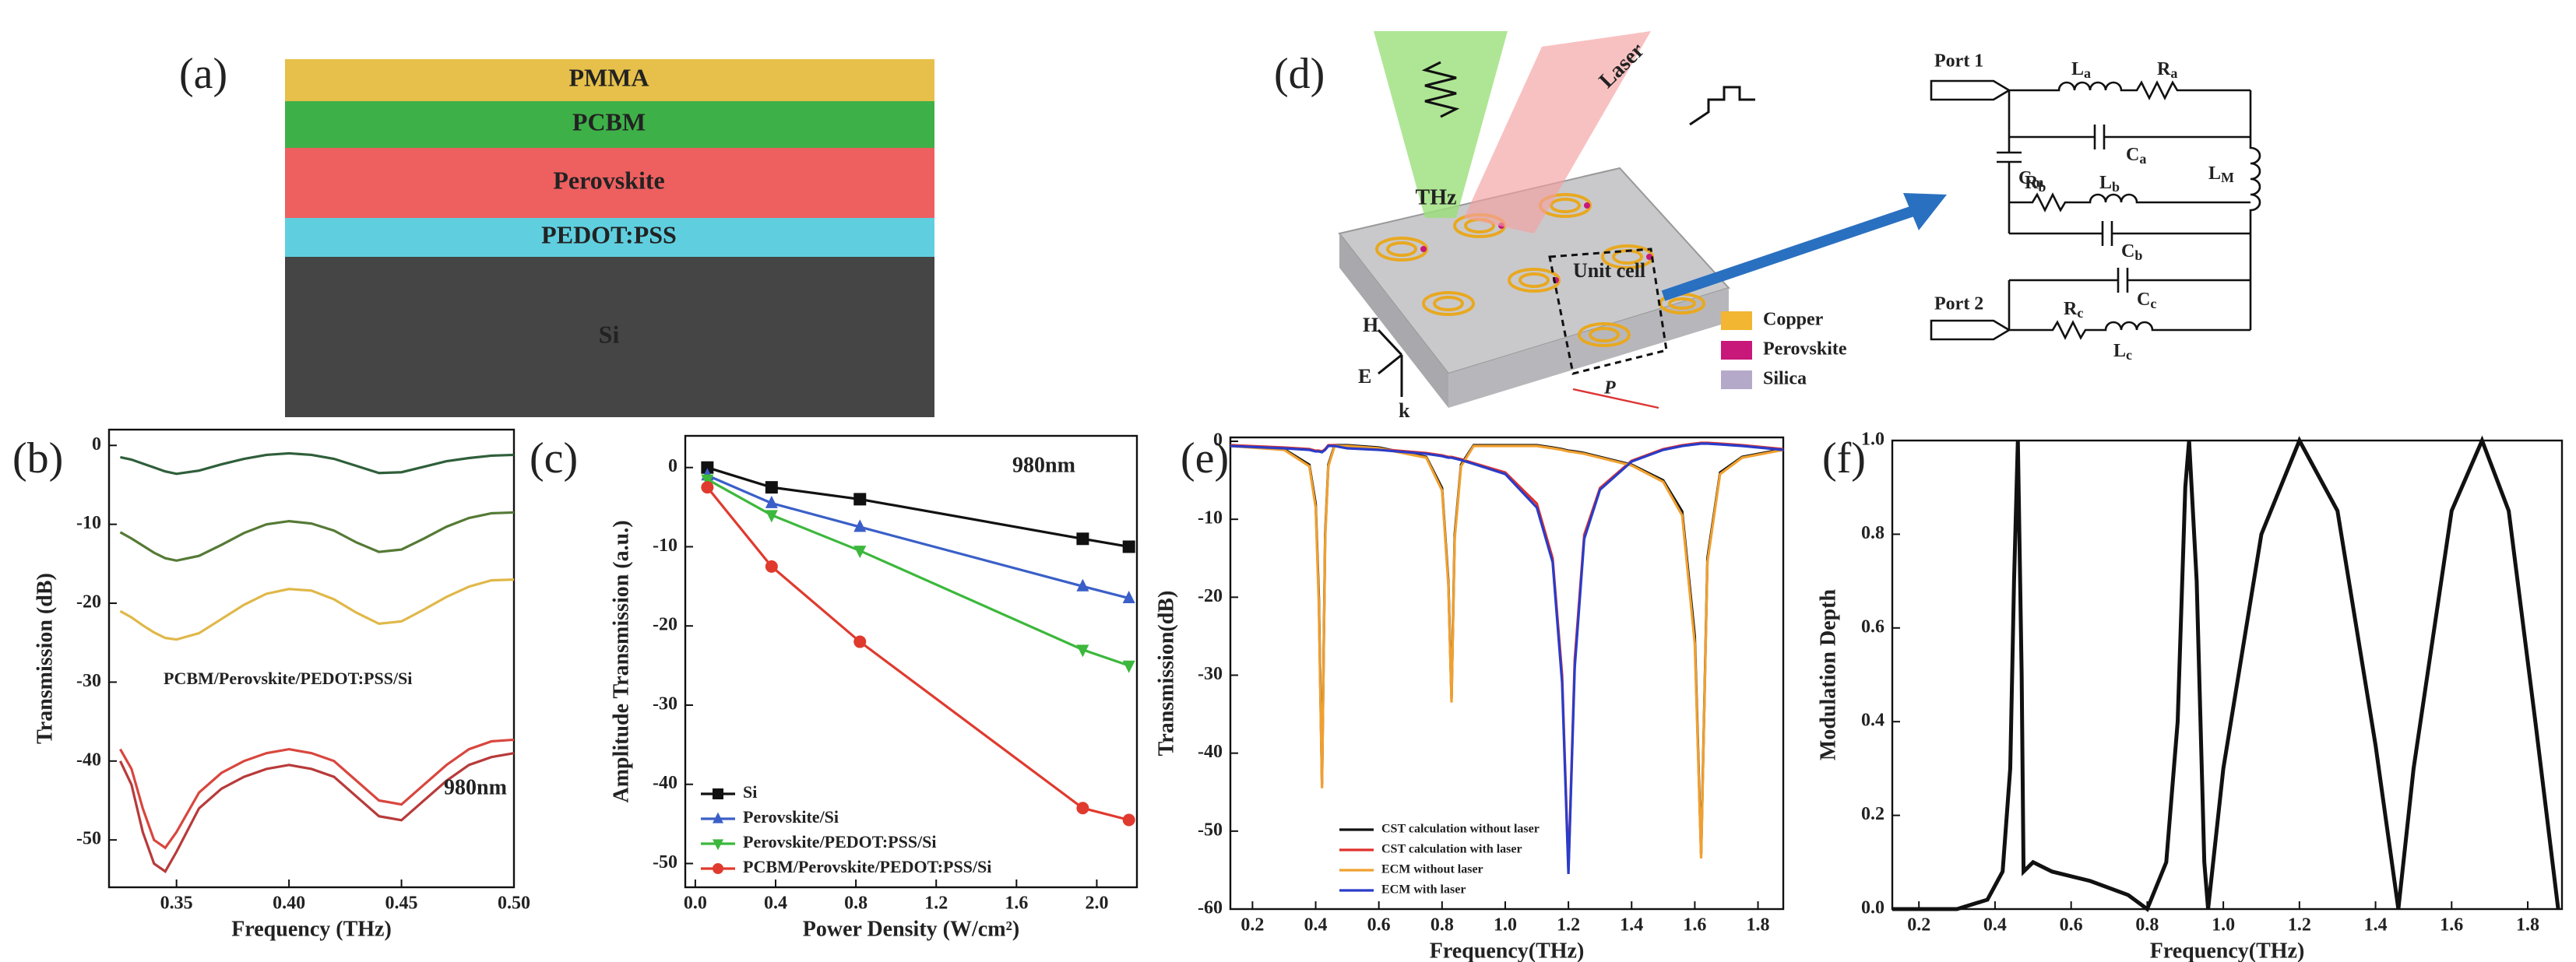 This screenshot has height=962, width=2576. I want to click on beam-label: THz, so click(1436, 197).